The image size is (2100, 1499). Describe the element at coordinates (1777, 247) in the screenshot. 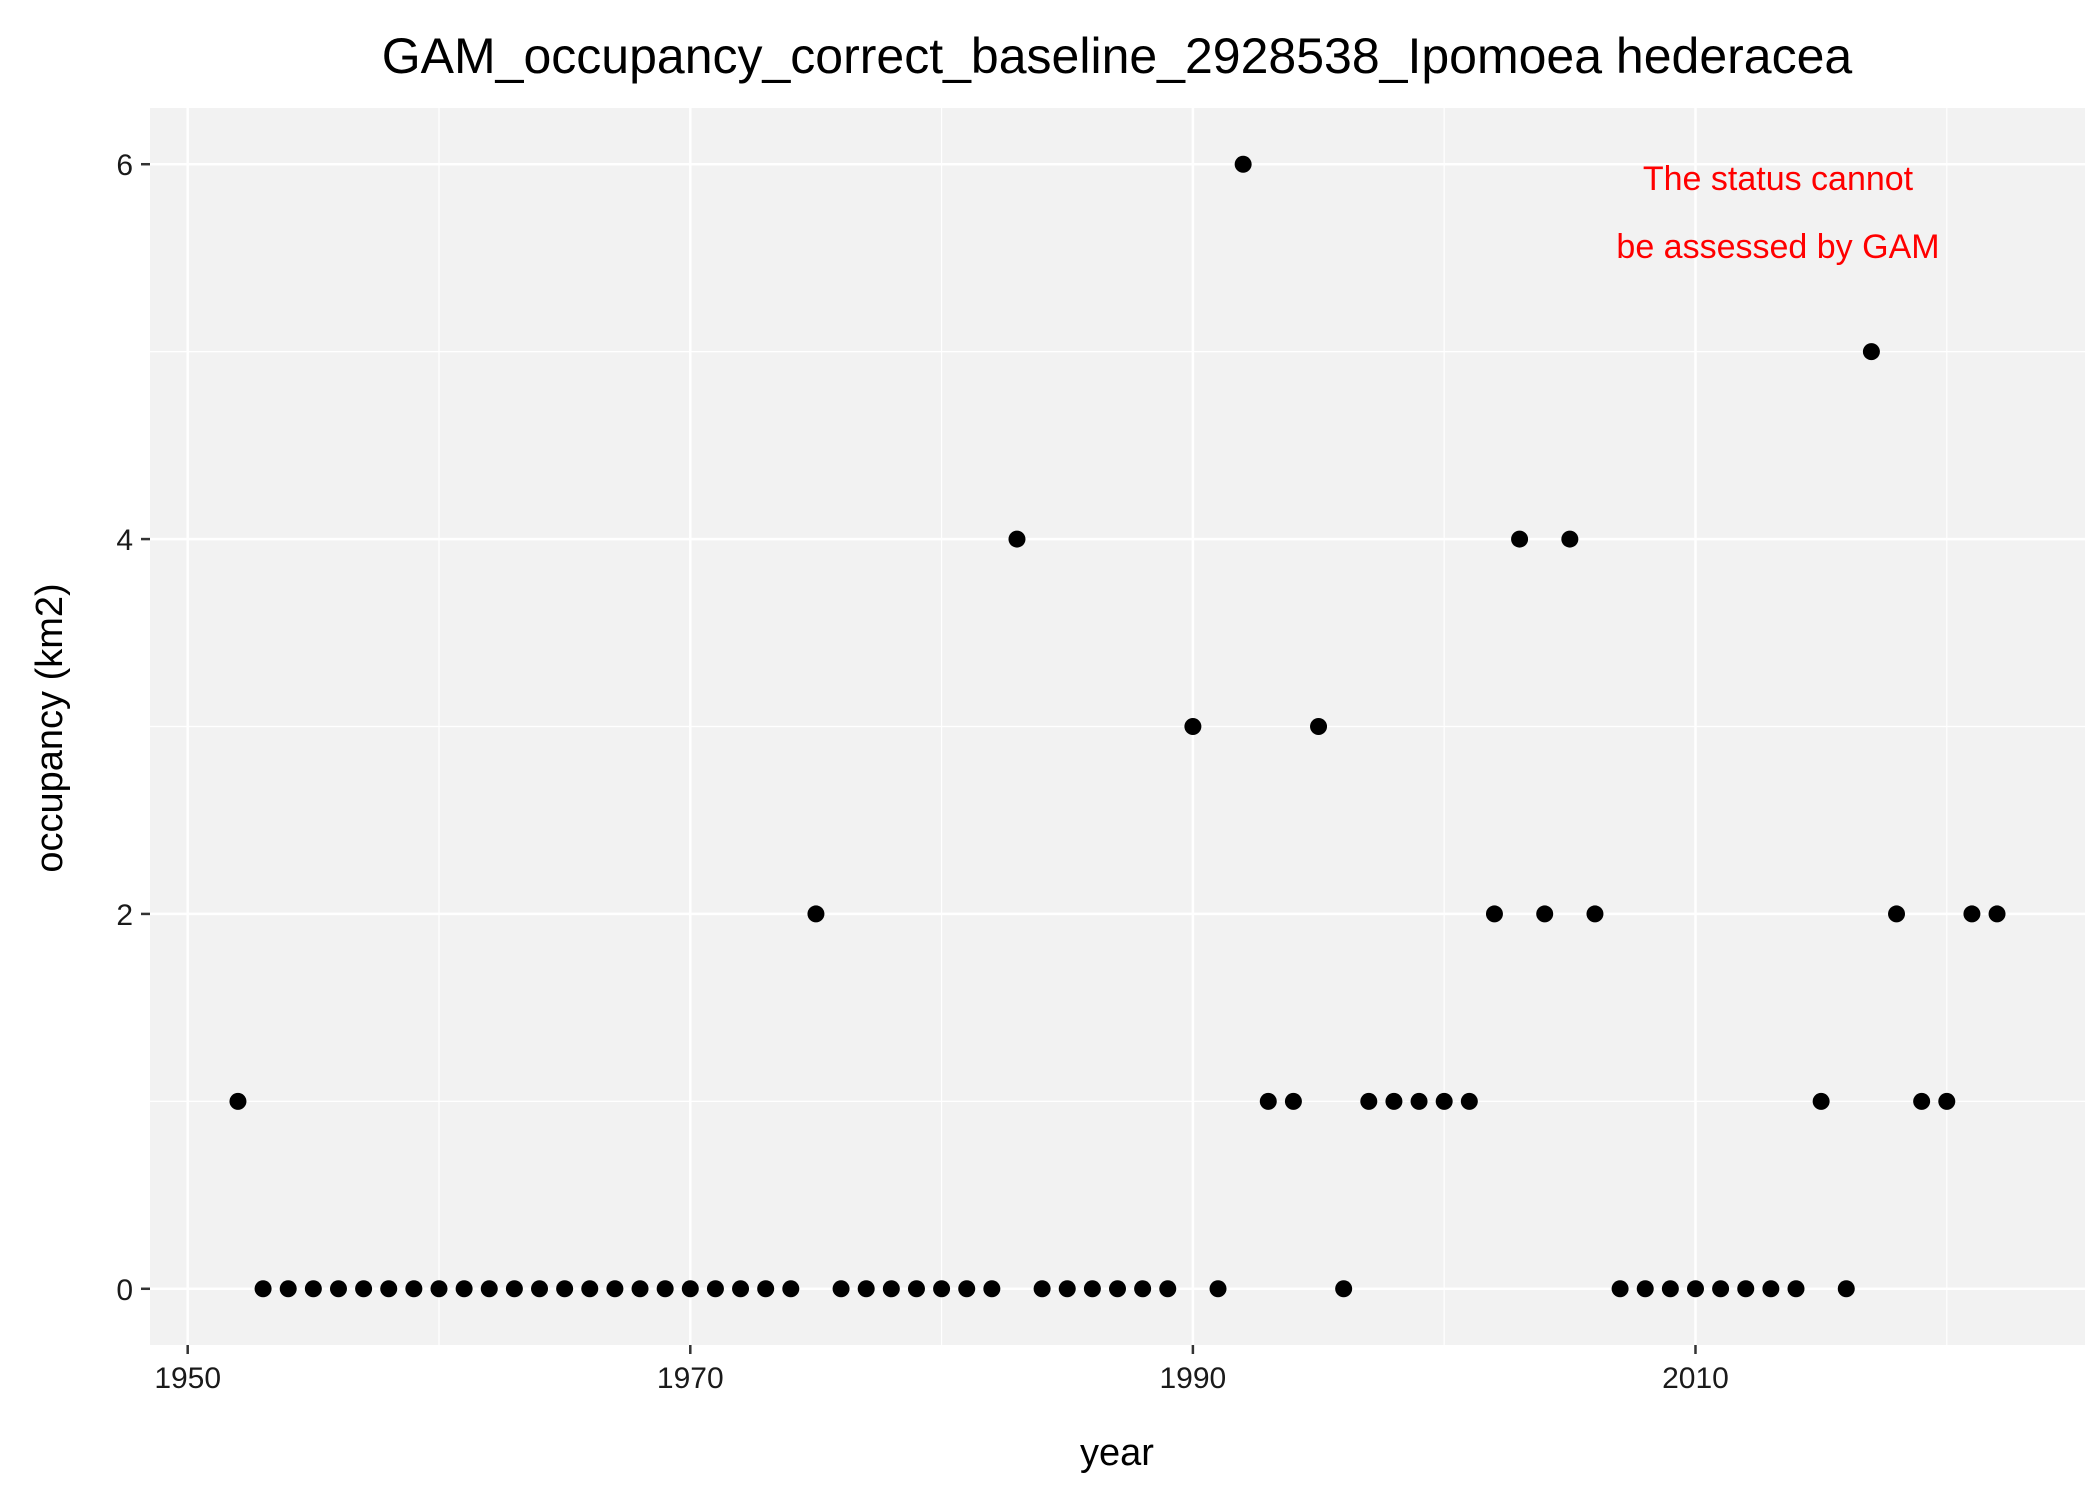

I see `annotation-line: be assessed by GAM` at that location.